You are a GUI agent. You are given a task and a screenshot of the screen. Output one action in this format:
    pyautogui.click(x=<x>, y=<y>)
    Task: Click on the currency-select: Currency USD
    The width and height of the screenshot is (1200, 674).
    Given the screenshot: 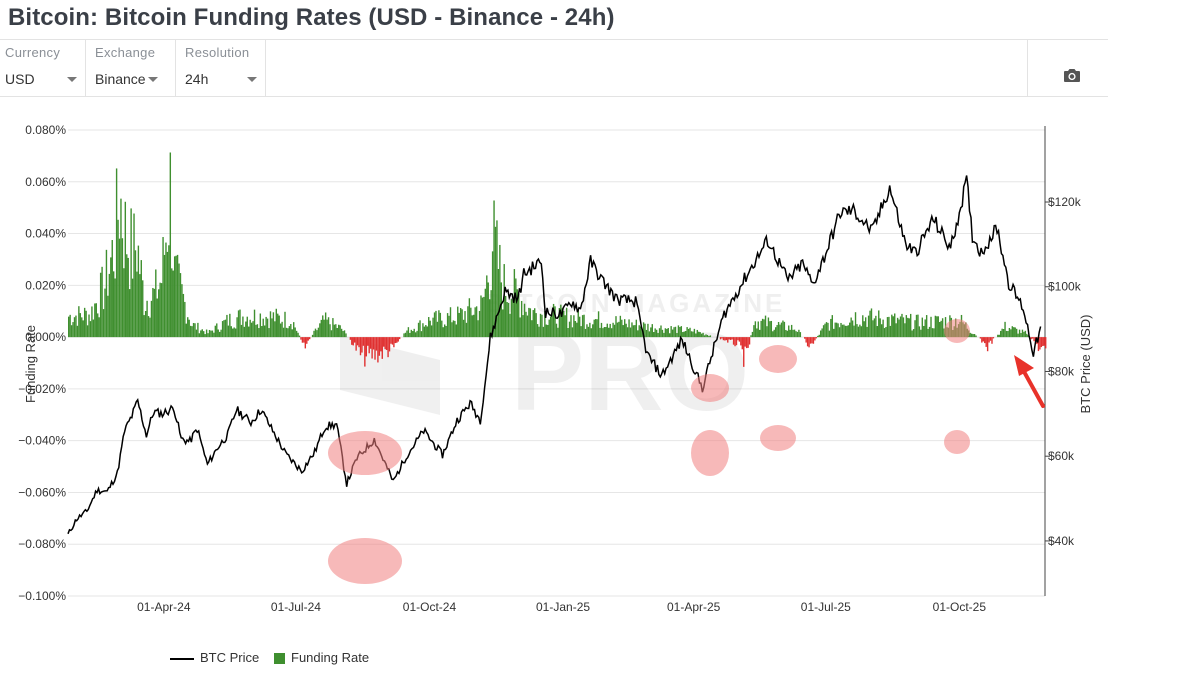 What is the action you would take?
    pyautogui.click(x=43, y=68)
    